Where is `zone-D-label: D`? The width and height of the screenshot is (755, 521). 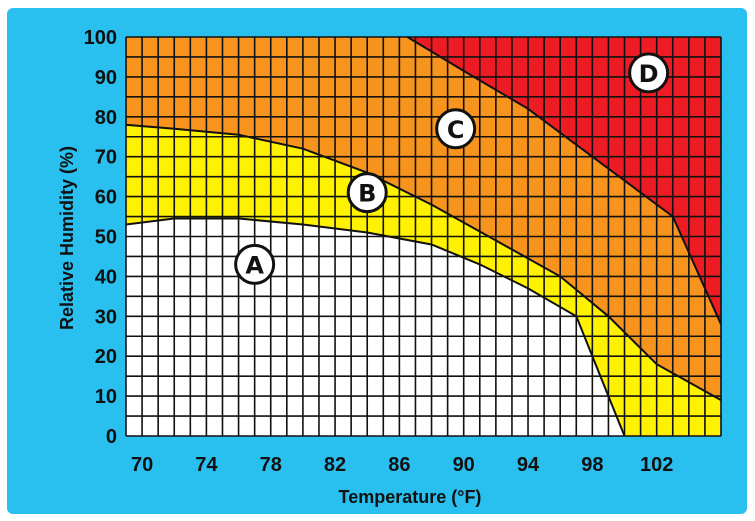 zone-D-label: D is located at coordinates (649, 74).